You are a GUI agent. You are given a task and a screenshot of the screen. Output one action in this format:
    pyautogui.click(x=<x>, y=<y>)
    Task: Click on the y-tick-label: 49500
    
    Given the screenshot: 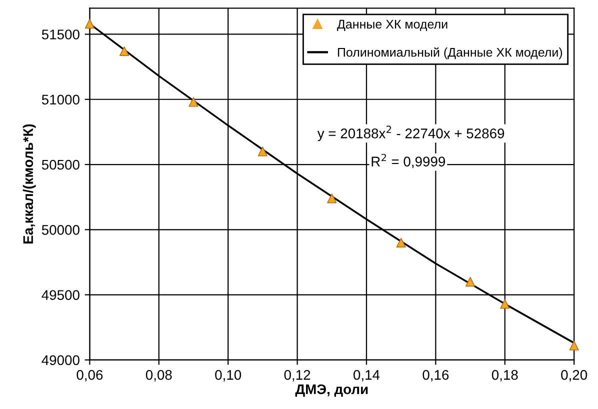 What is the action you would take?
    pyautogui.click(x=61, y=295)
    